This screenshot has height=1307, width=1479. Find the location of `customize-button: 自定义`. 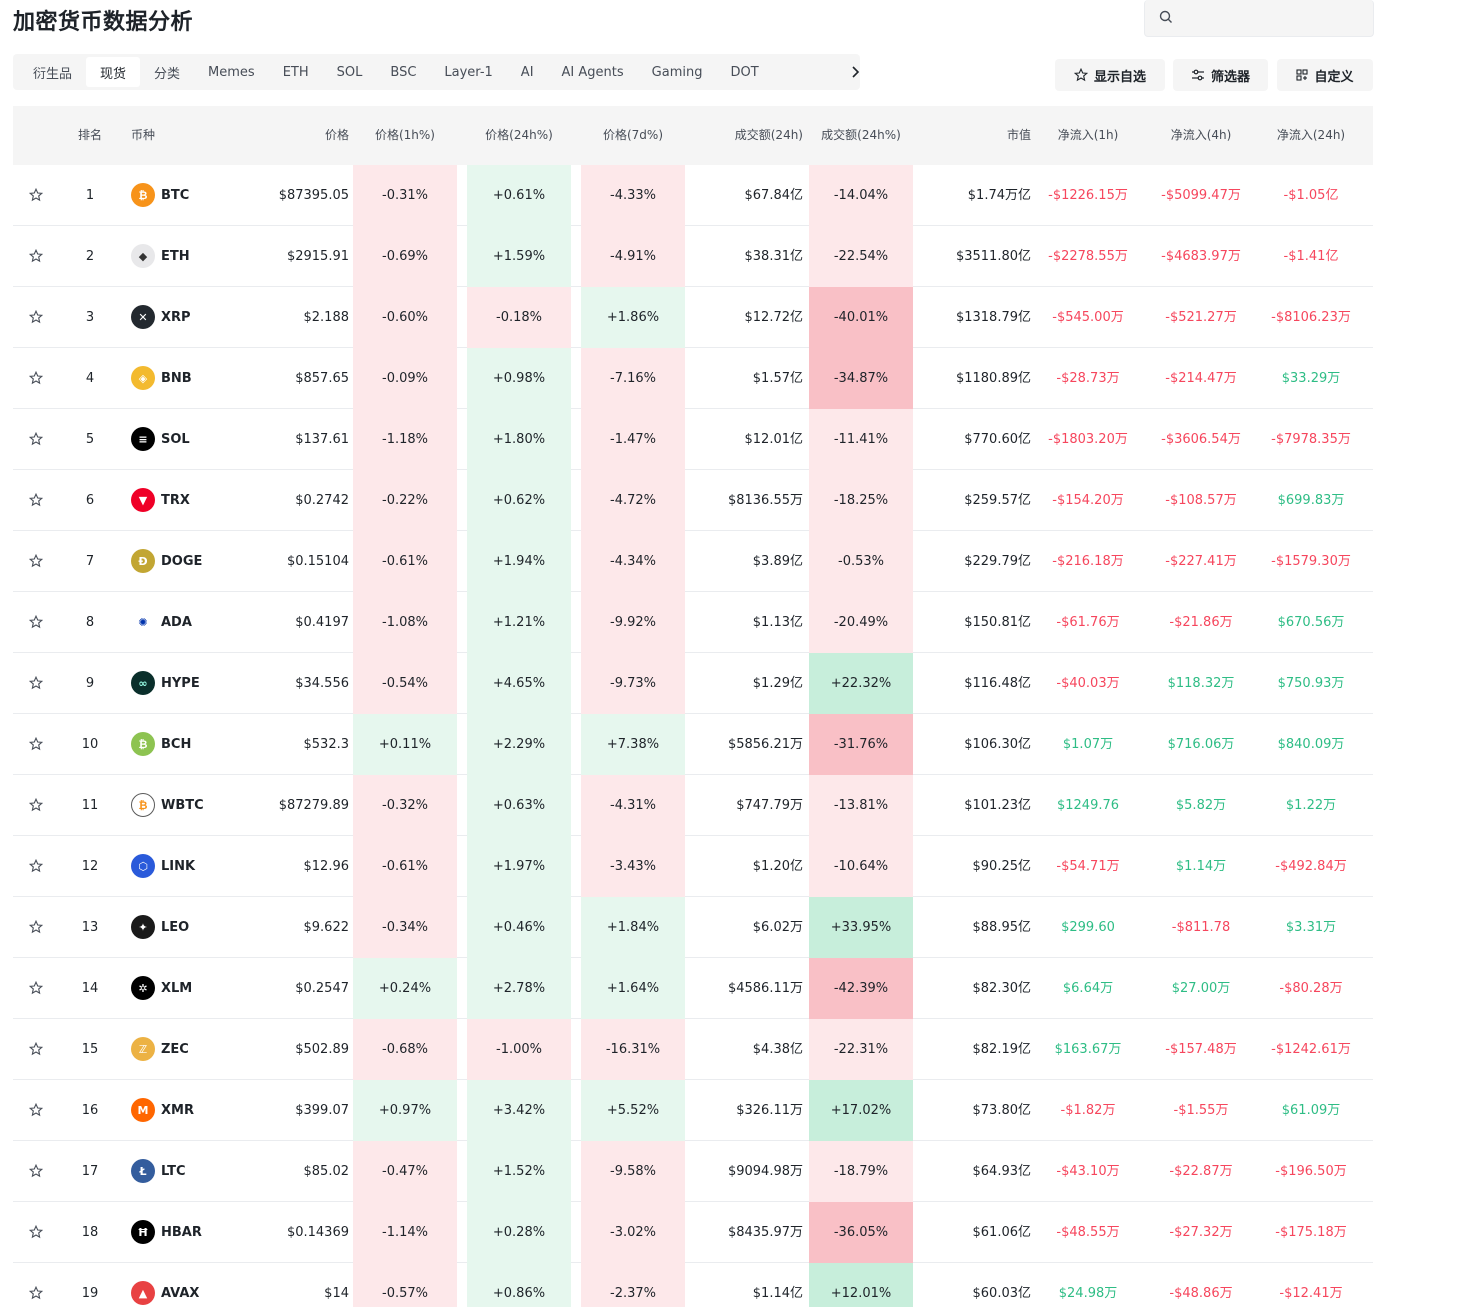

customize-button: 自定义 is located at coordinates (1325, 75).